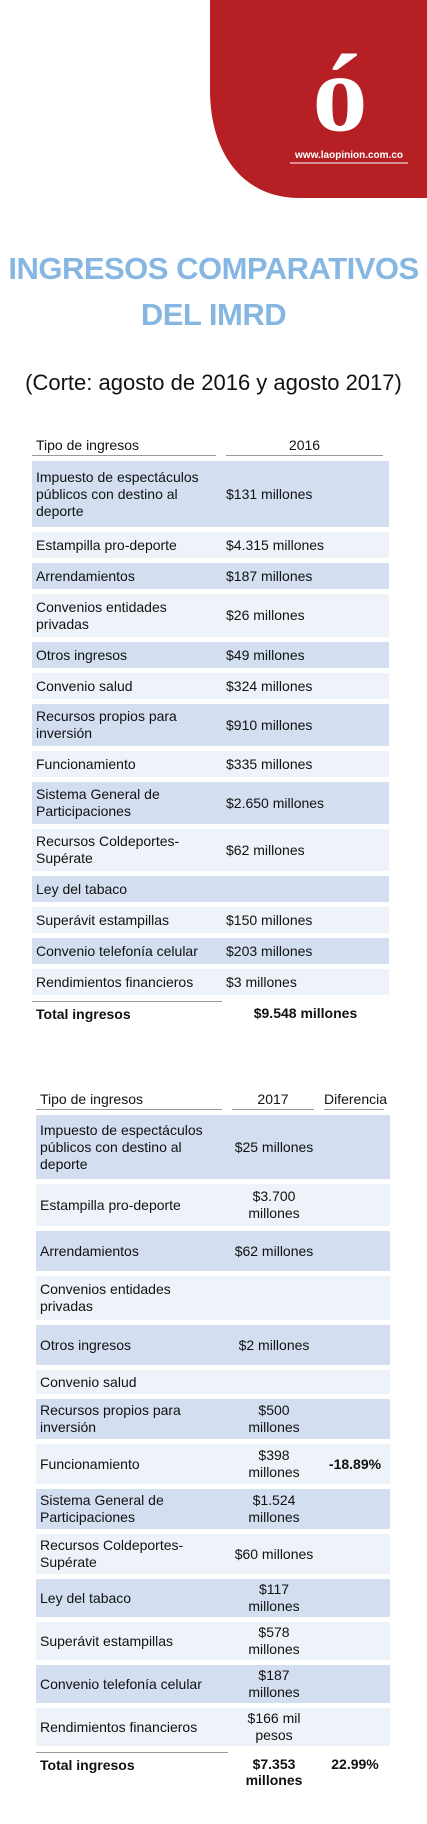 This screenshot has height=1824, width=427. What do you see at coordinates (305, 1013) in the screenshot?
I see `total-cell: $9.548 millones` at bounding box center [305, 1013].